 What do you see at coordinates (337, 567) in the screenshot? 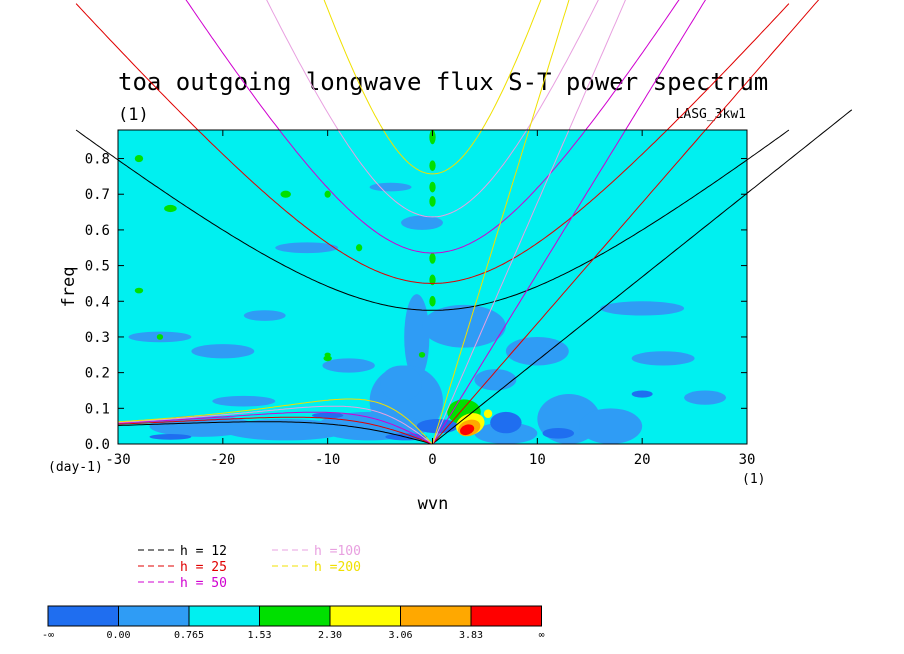
I see `legend-label: h =200` at bounding box center [337, 567].